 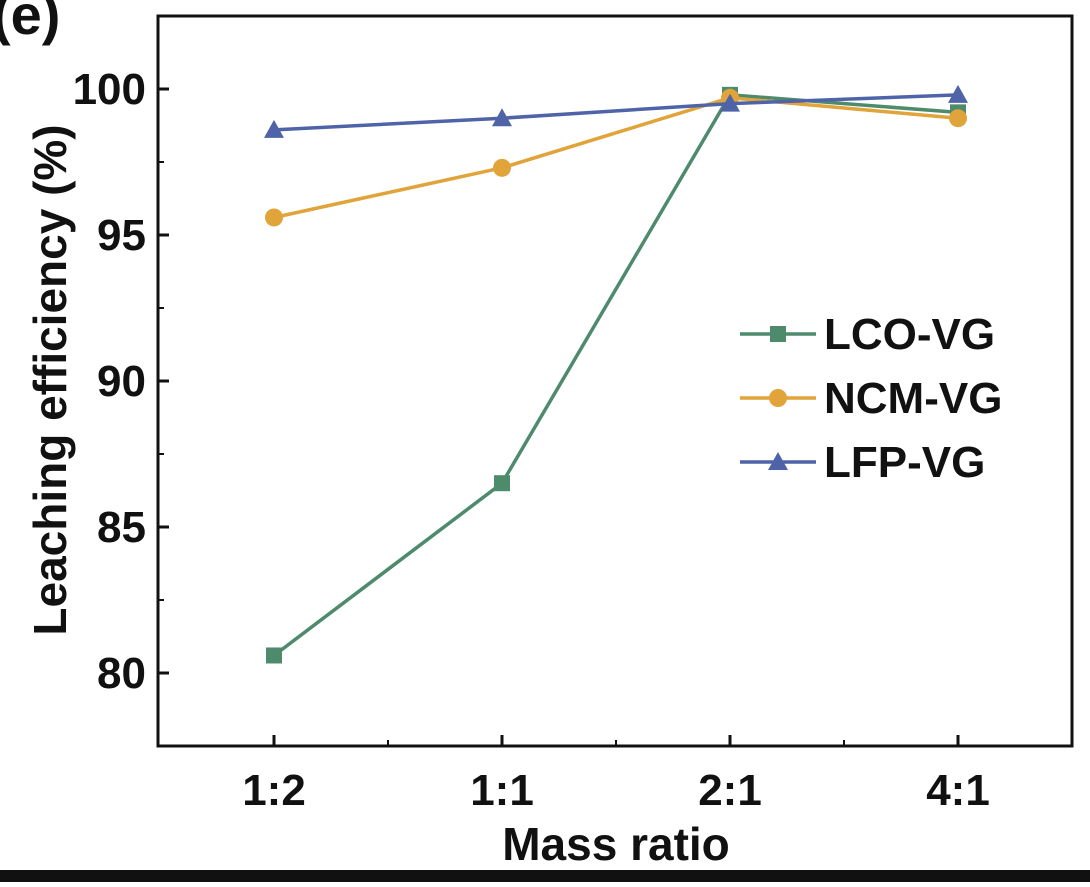 I want to click on y-tick-label: 80, so click(x=121, y=673).